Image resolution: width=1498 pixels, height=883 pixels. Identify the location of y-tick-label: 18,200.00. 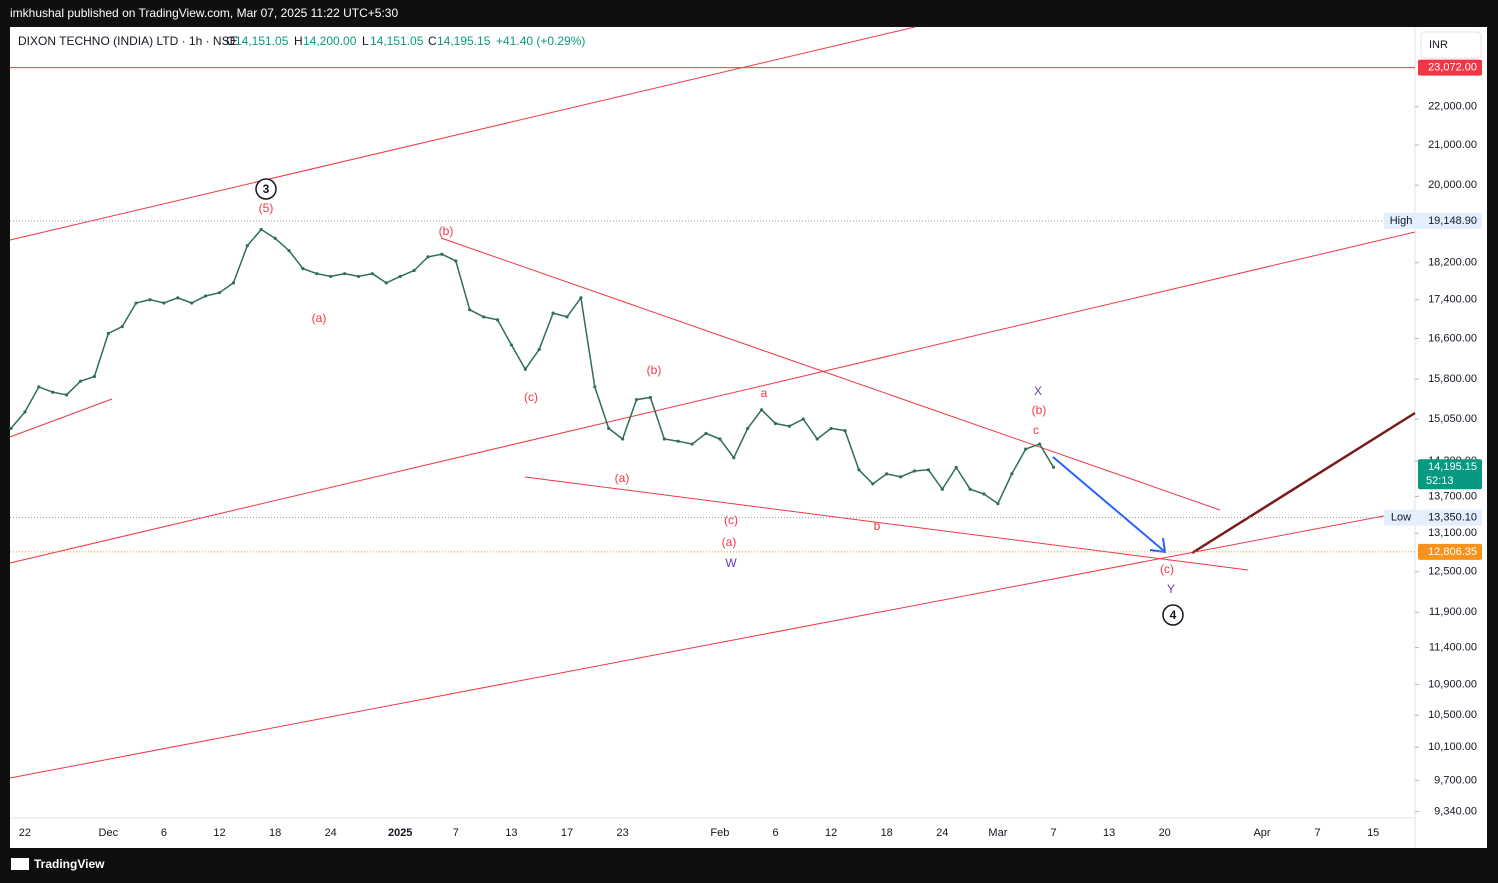
(1452, 263).